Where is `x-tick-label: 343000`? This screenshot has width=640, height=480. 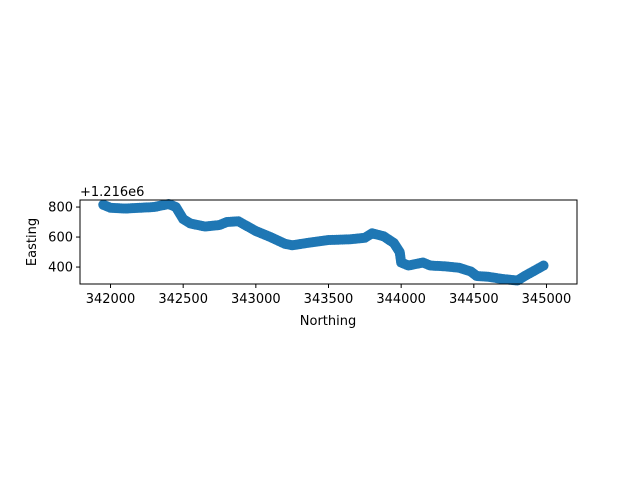
x-tick-label: 343000 is located at coordinates (256, 299).